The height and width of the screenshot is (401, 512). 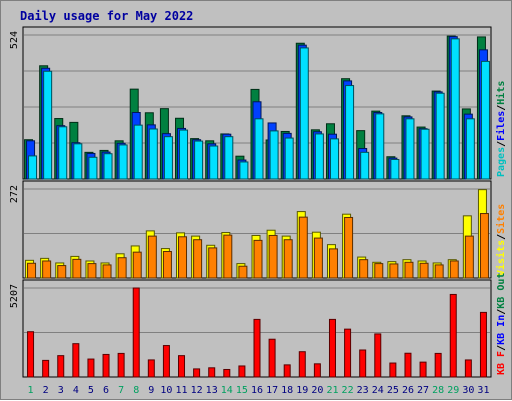 I want to click on x-tick-label-day-26: 26, so click(x=408, y=390).